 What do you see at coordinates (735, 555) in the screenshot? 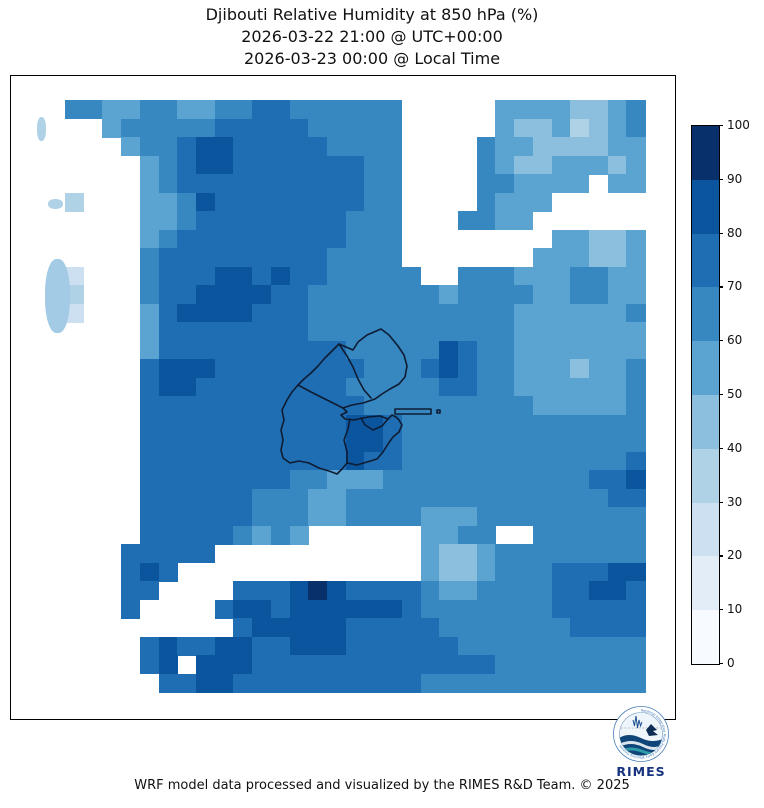
I see `colorbar-tick-label: 20` at bounding box center [735, 555].